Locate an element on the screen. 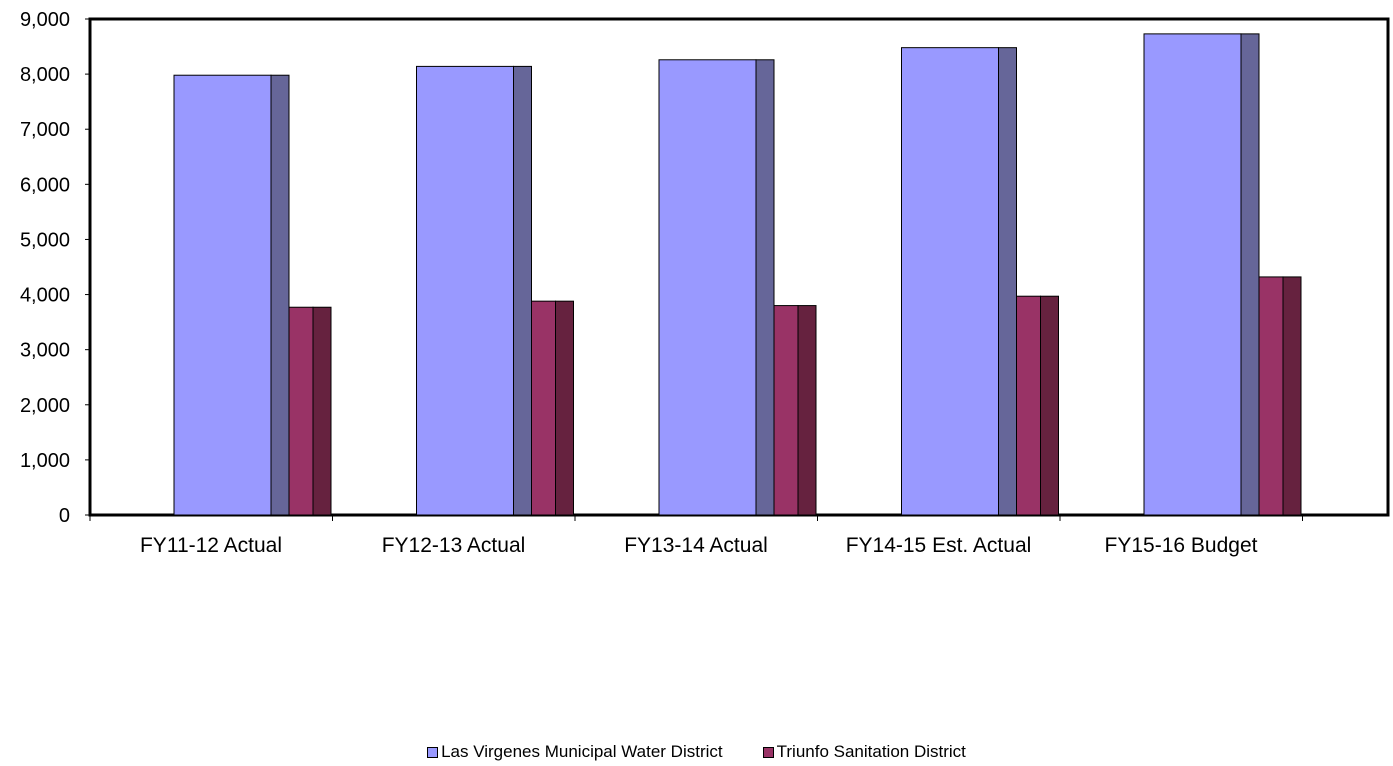 The height and width of the screenshot is (766, 1393). legend-swatch-lvmwd is located at coordinates (433, 752).